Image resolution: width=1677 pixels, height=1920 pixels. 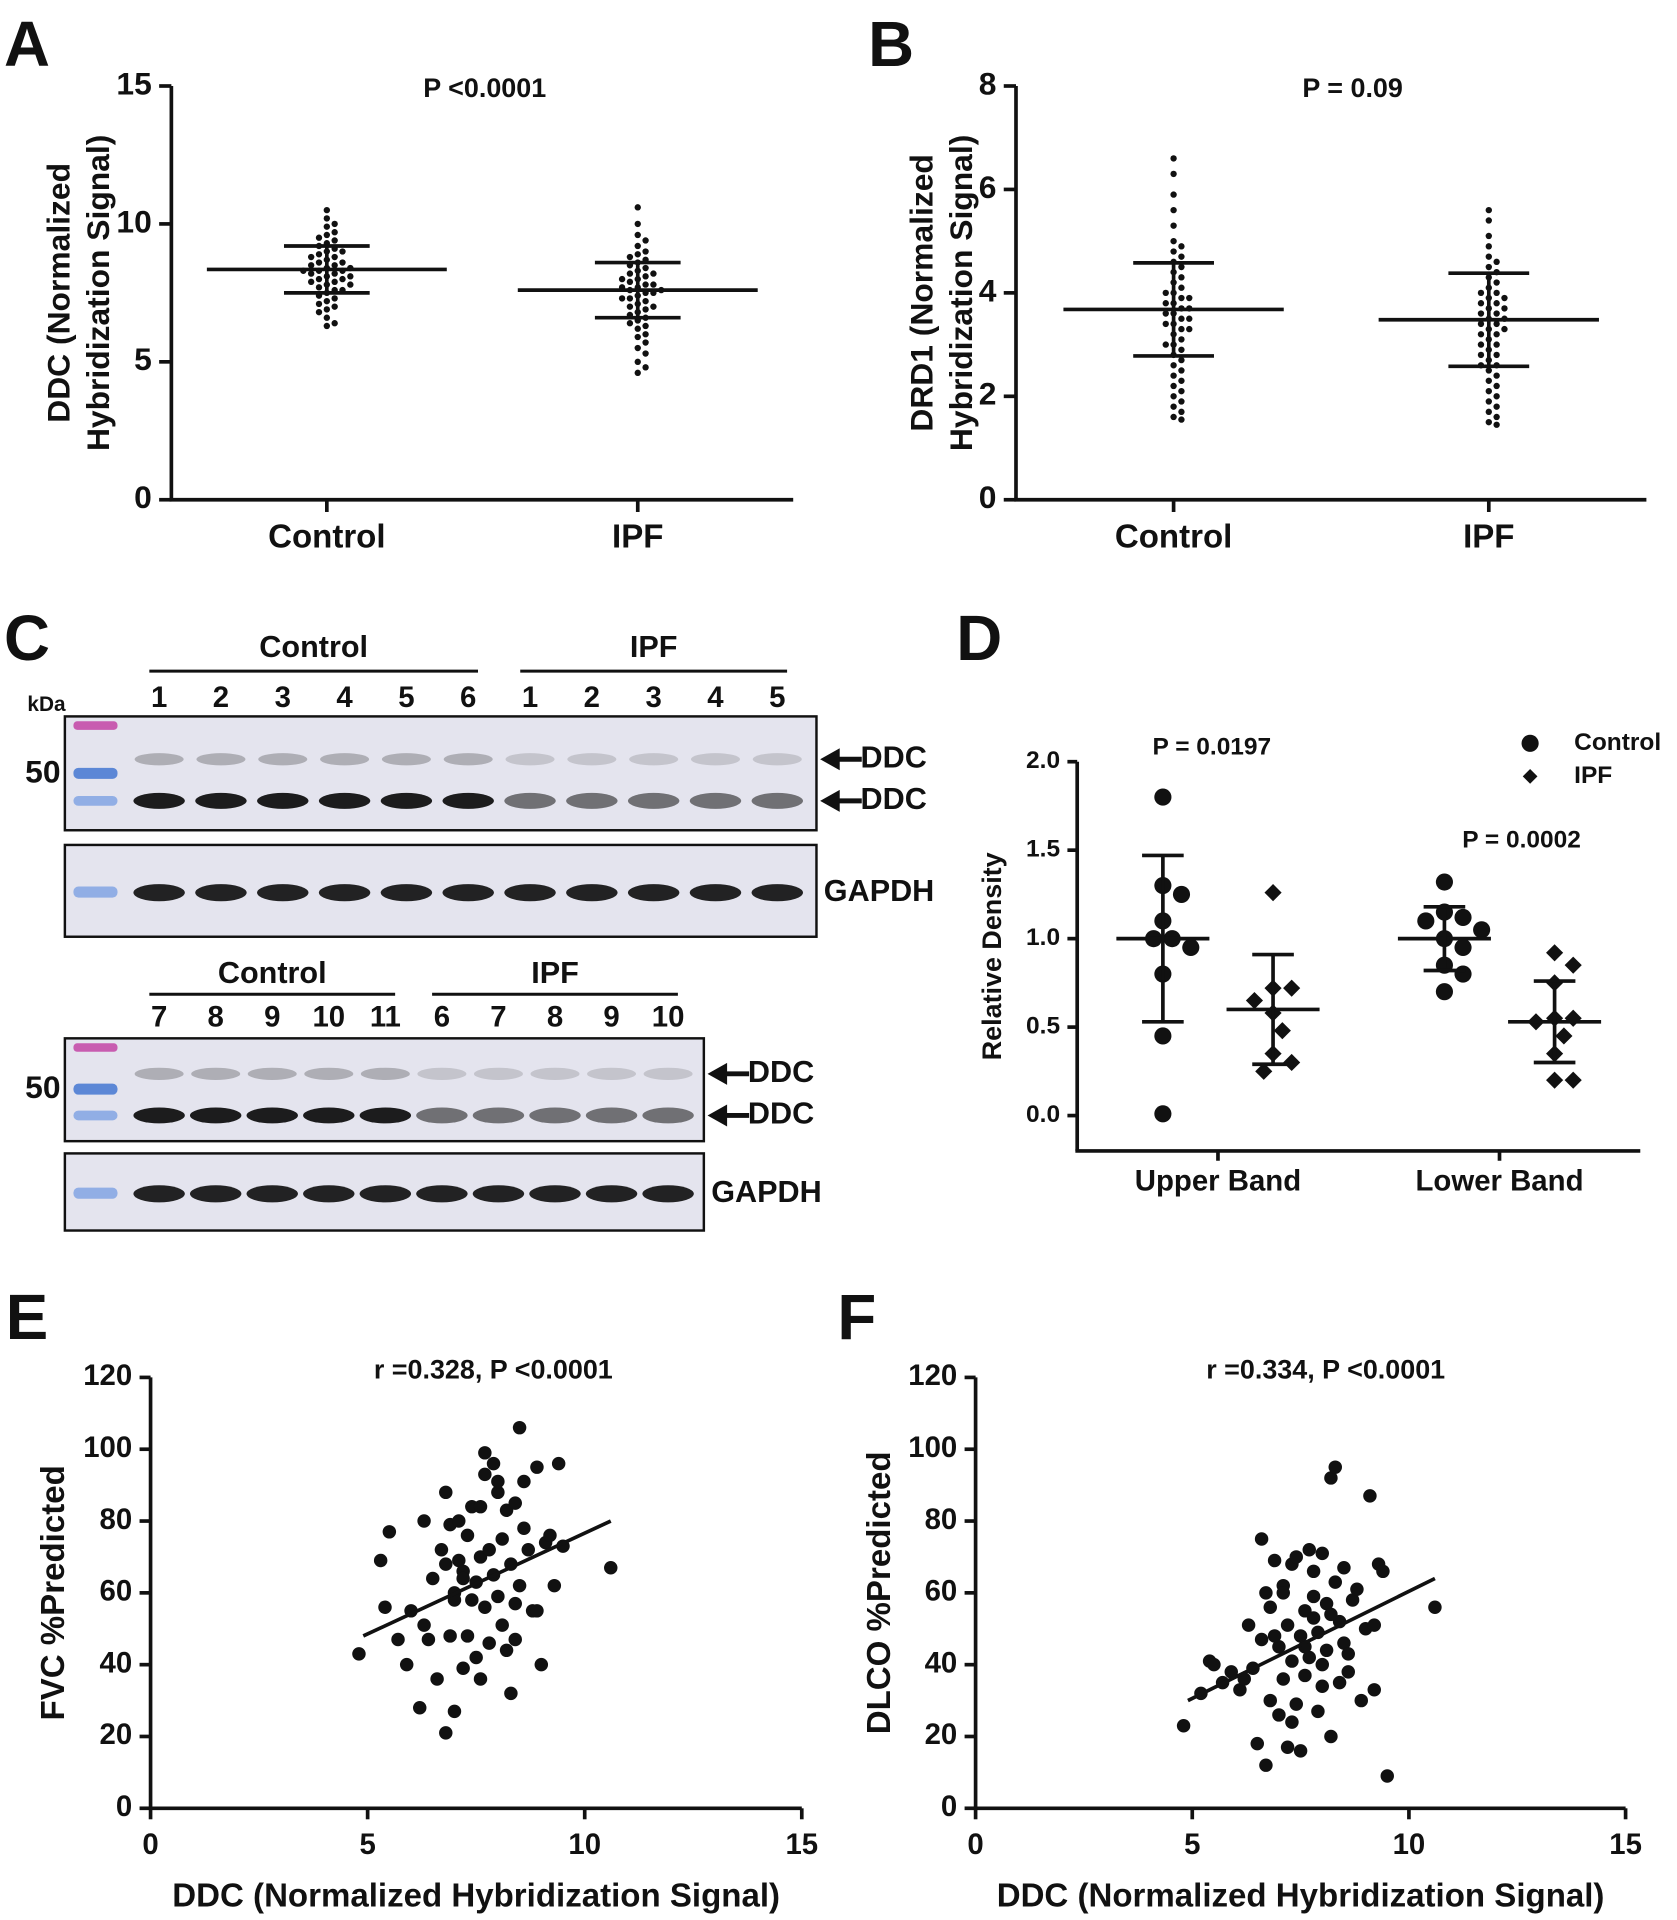 What do you see at coordinates (107, 1375) in the screenshot?
I see `y-tick-label: 120` at bounding box center [107, 1375].